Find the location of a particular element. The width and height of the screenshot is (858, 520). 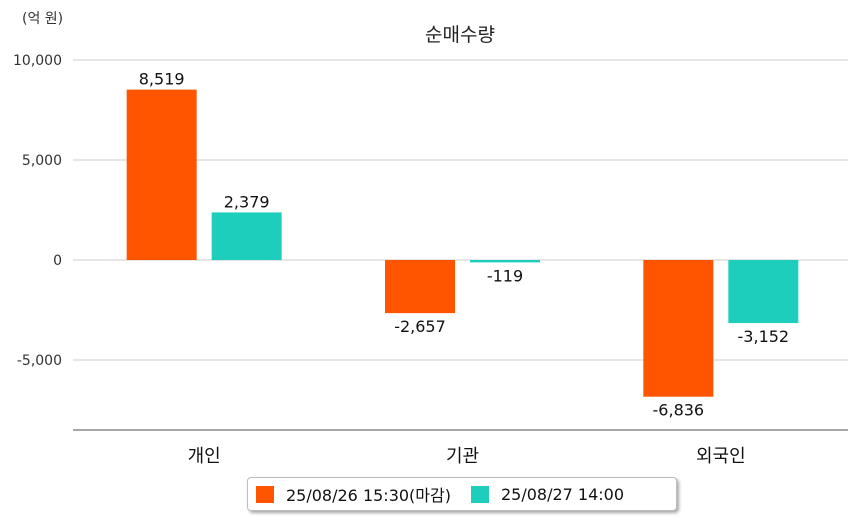

legend-label-series-2: 25/08/27 14:00 is located at coordinates (562, 494).